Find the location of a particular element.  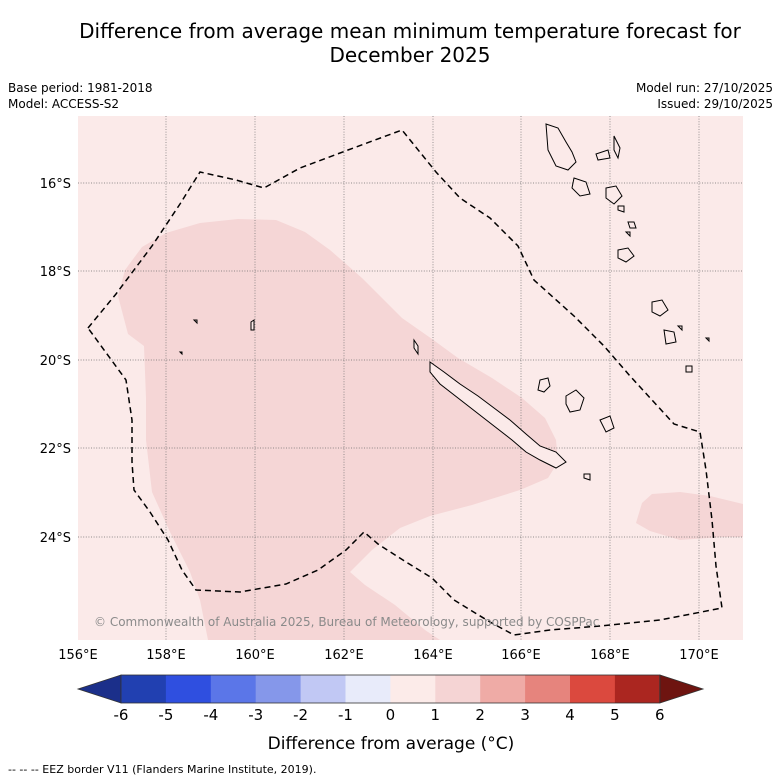

colorbar-title: Difference from average (°C) is located at coordinates (391, 744).